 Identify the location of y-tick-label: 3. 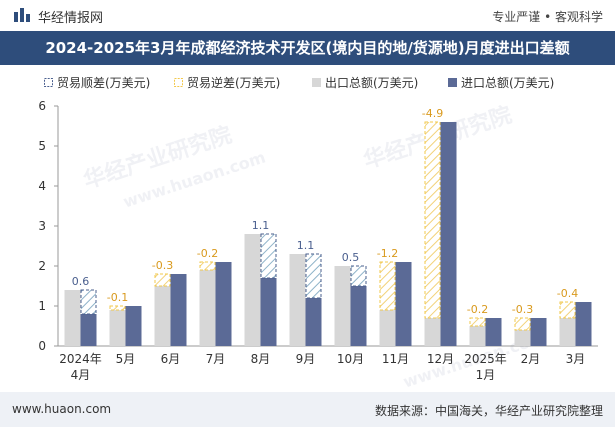
(42, 226).